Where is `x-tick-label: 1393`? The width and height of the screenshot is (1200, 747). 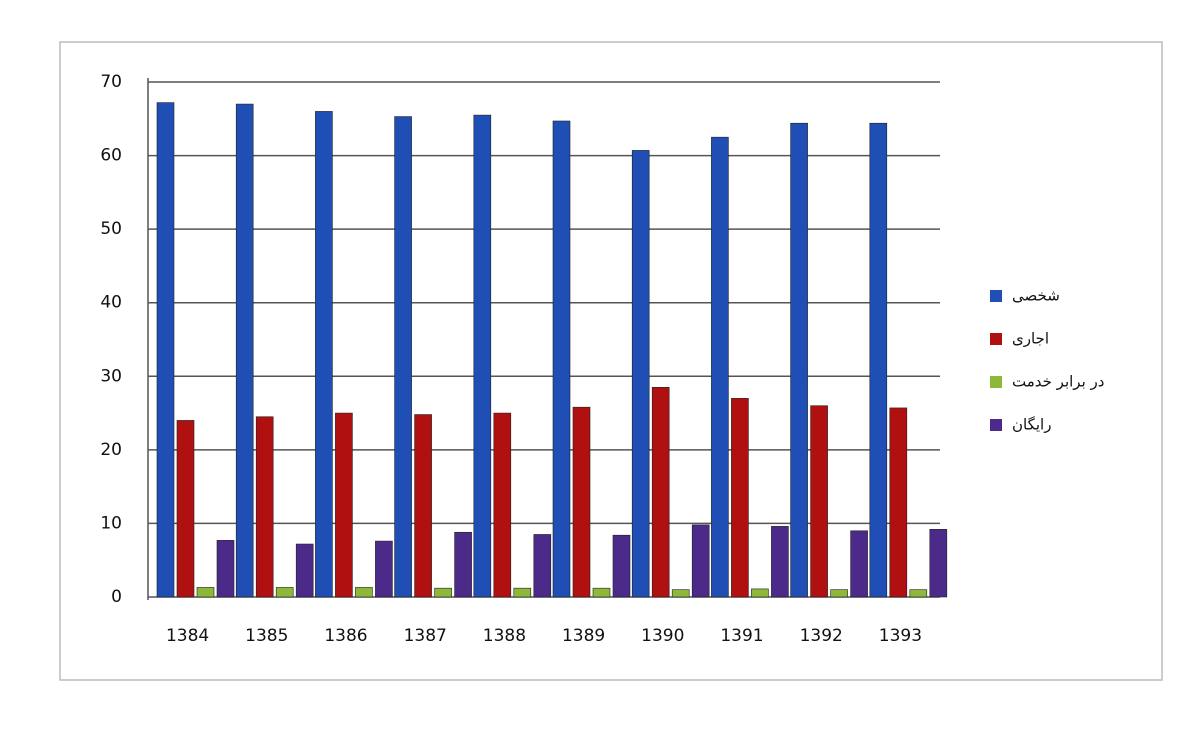
x-tick-label: 1393 is located at coordinates (900, 636).